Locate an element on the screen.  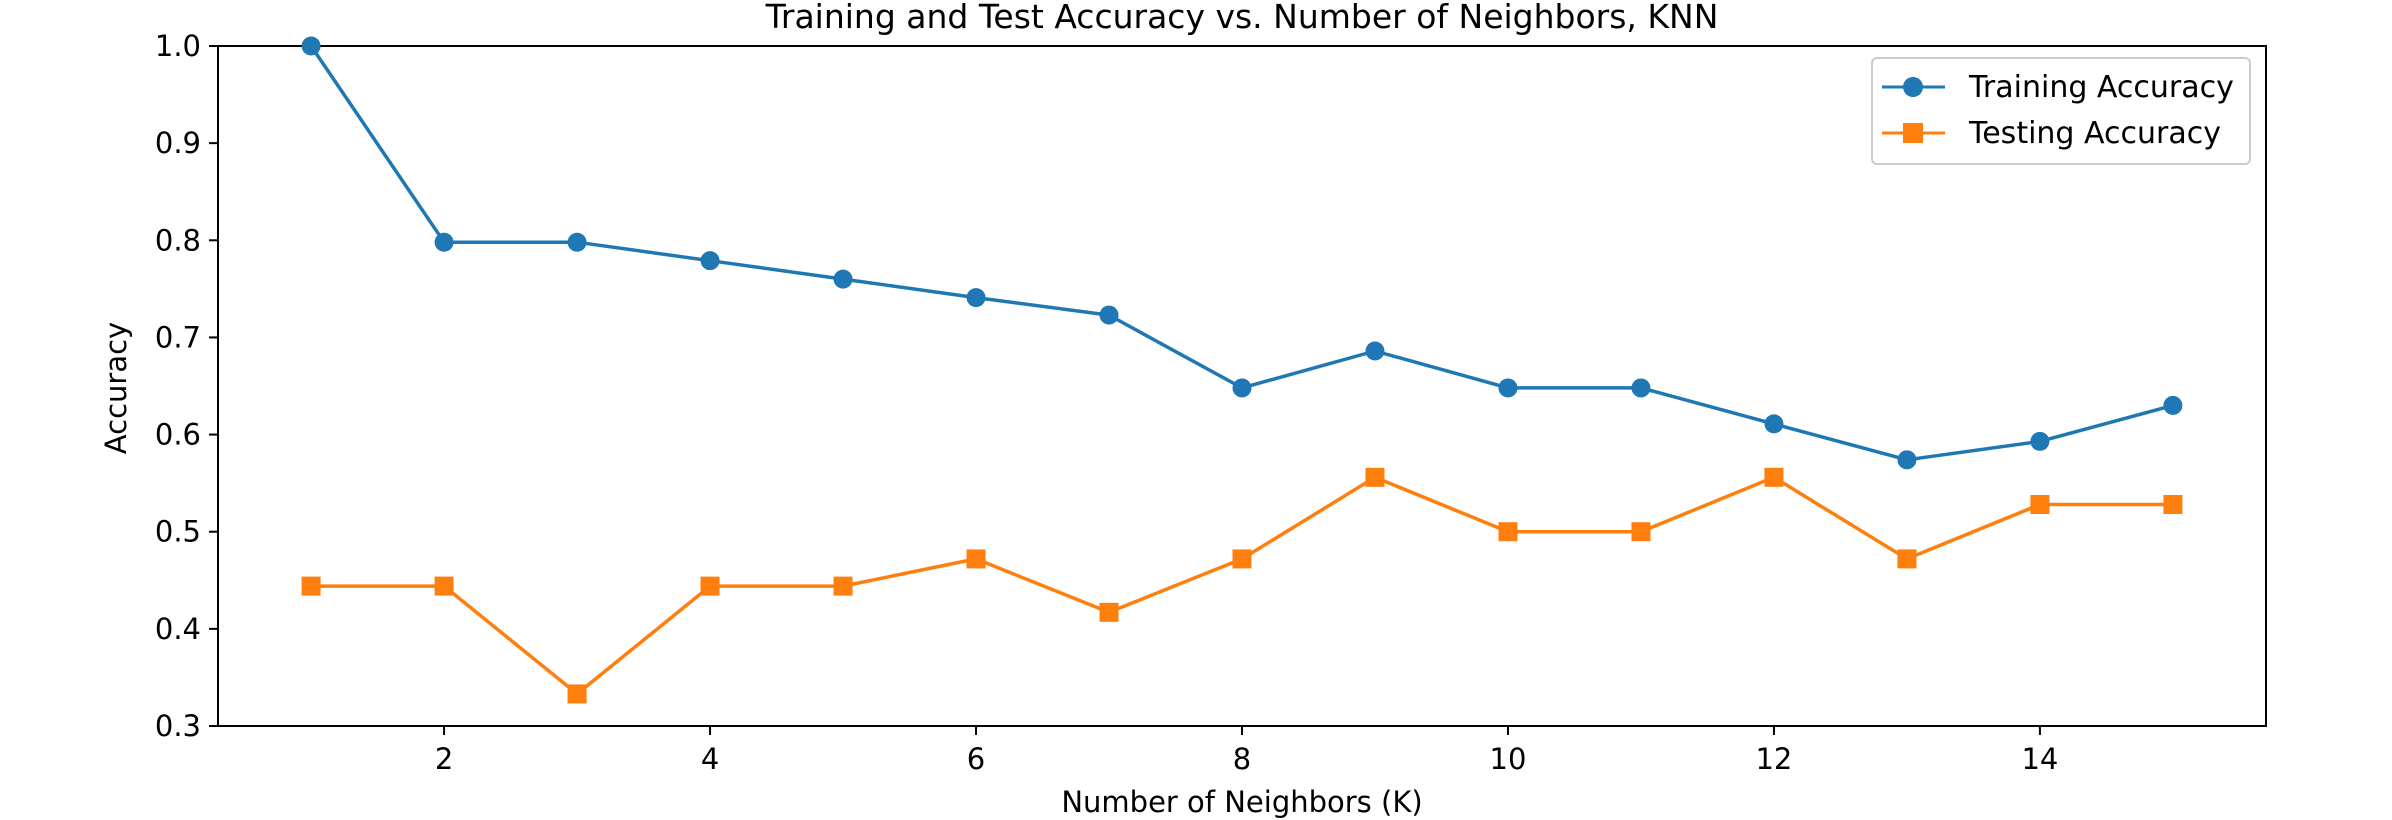
legend-box is located at coordinates (2061, 111).